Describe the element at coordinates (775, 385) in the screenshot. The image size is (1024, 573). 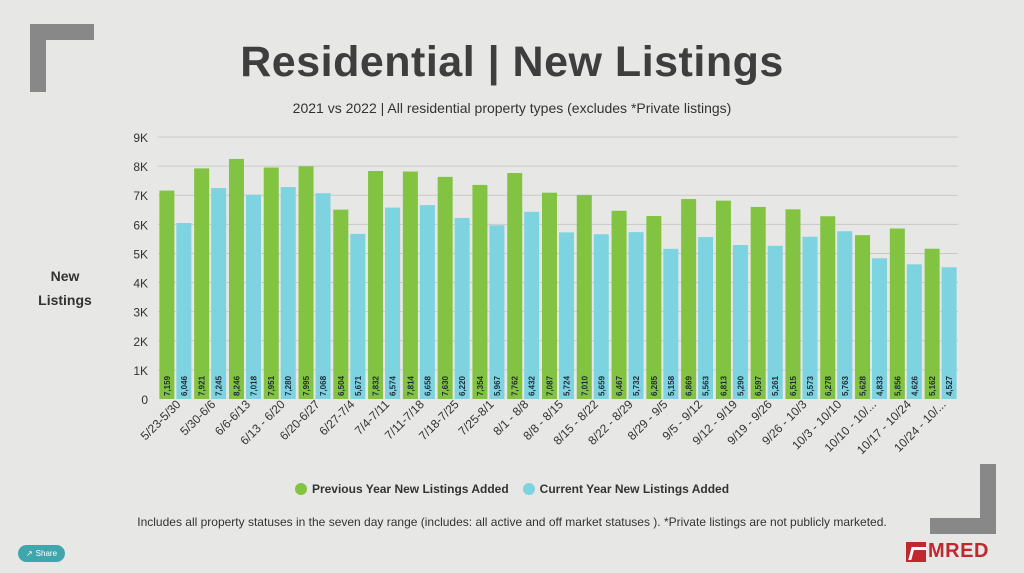
I see `data-label: 5,261` at that location.